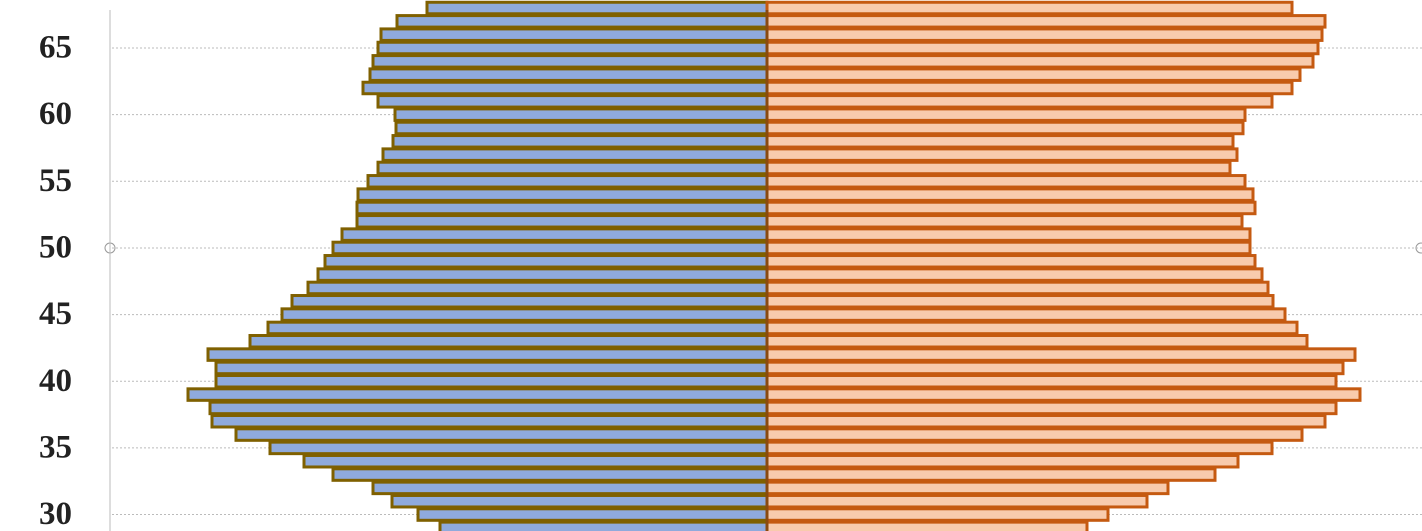 This screenshot has width=1422, height=531. Describe the element at coordinates (55, 513) in the screenshot. I see `y-tick-label: 30` at that location.